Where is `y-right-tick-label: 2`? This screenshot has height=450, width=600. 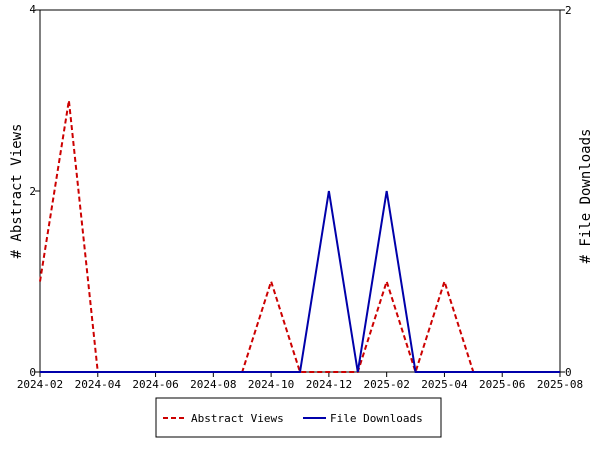
y-right-tick-label: 2 is located at coordinates (568, 10).